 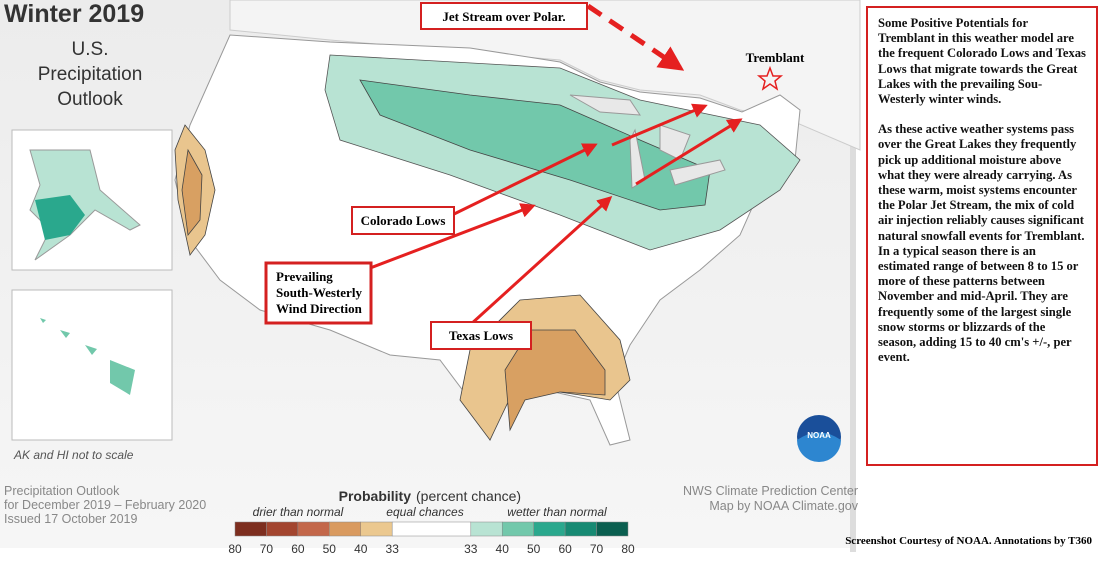 I want to click on annotation: Colorado Lows, so click(x=403, y=220).